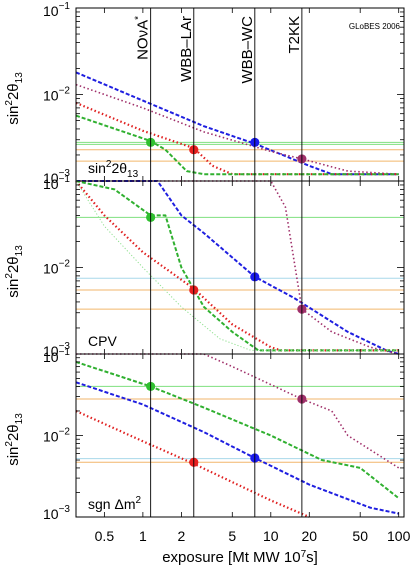 This screenshot has height=570, width=415. I want to click on experiment-label-sup: *, so click(139, 18).